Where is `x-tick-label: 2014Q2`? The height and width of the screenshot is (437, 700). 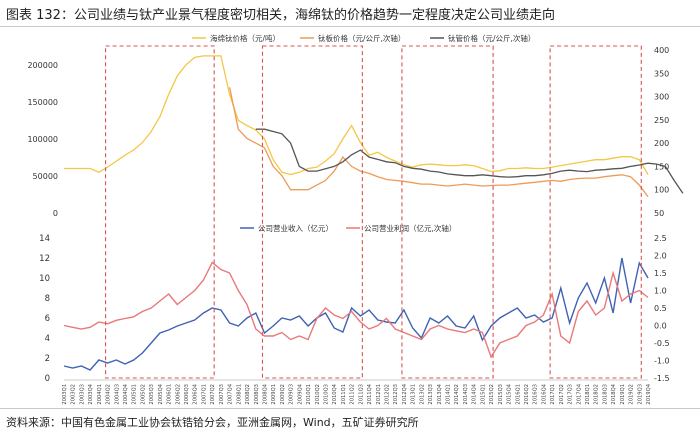
x-tick-label: 2014Q2 is located at coordinates (457, 394).